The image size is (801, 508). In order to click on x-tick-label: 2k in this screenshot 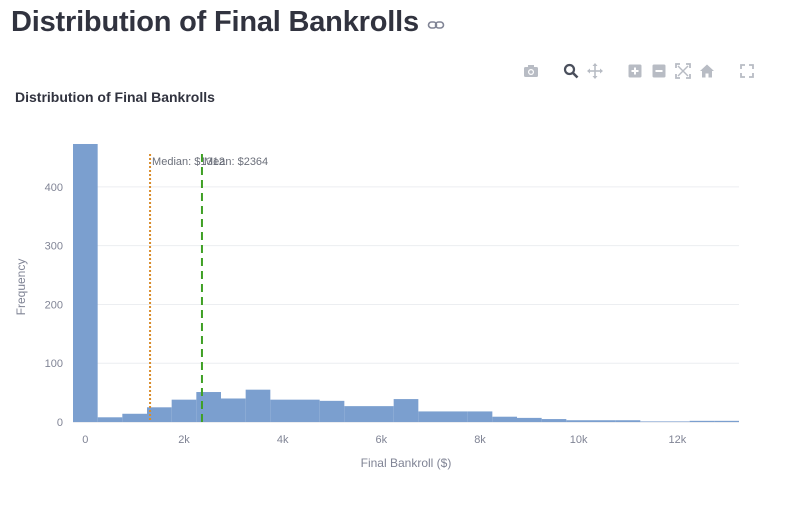, I will do `click(184, 440)`.